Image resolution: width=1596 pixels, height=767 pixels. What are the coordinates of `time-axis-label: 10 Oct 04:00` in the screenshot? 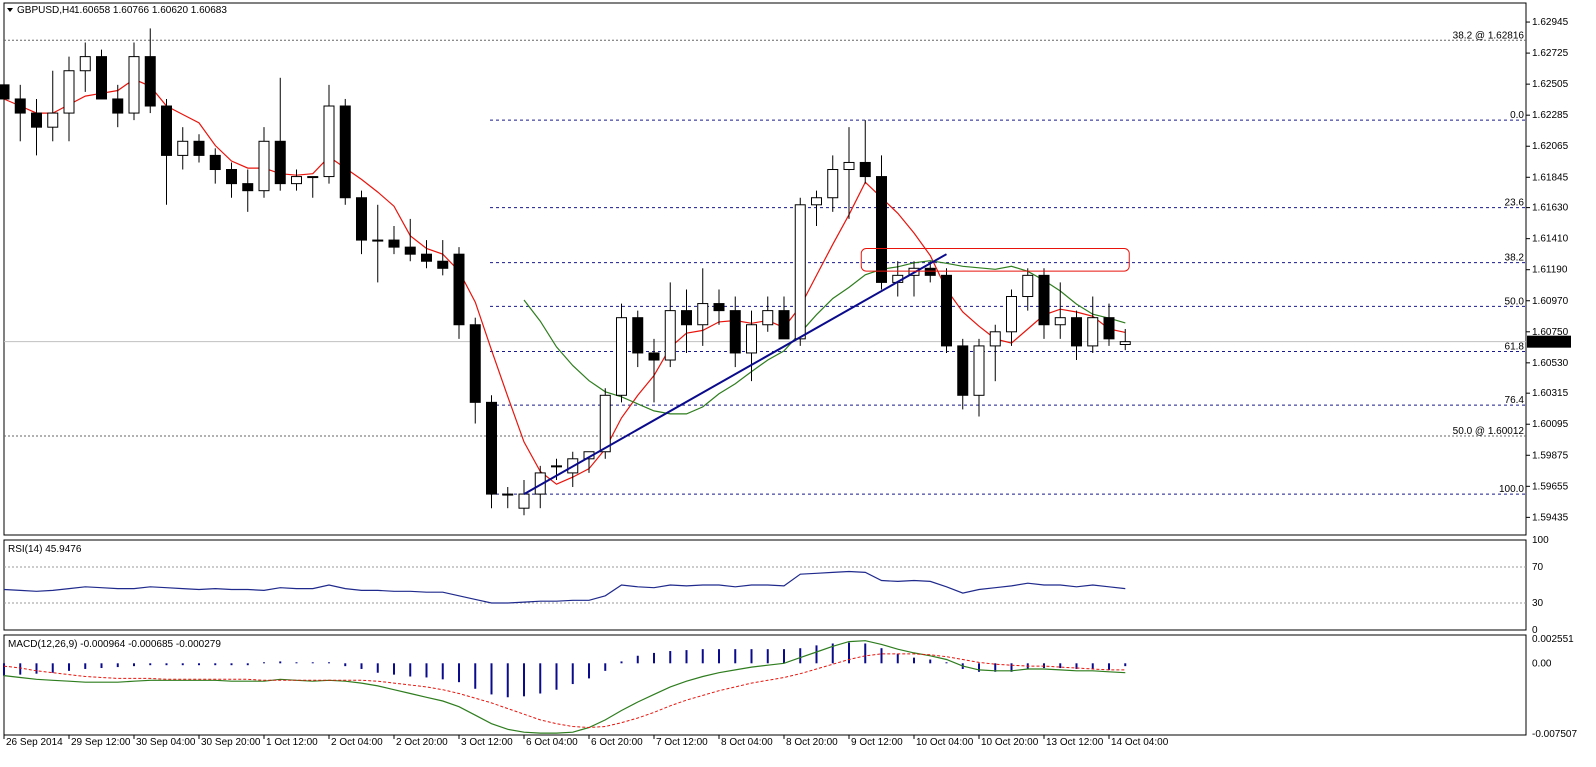 It's located at (945, 742).